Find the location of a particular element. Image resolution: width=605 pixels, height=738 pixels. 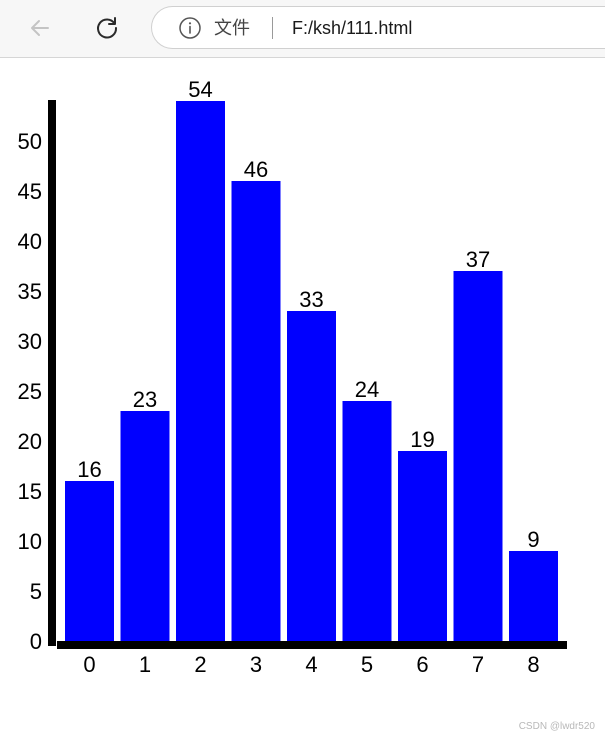

y-tick-label-10: 10 is located at coordinates (30, 541).